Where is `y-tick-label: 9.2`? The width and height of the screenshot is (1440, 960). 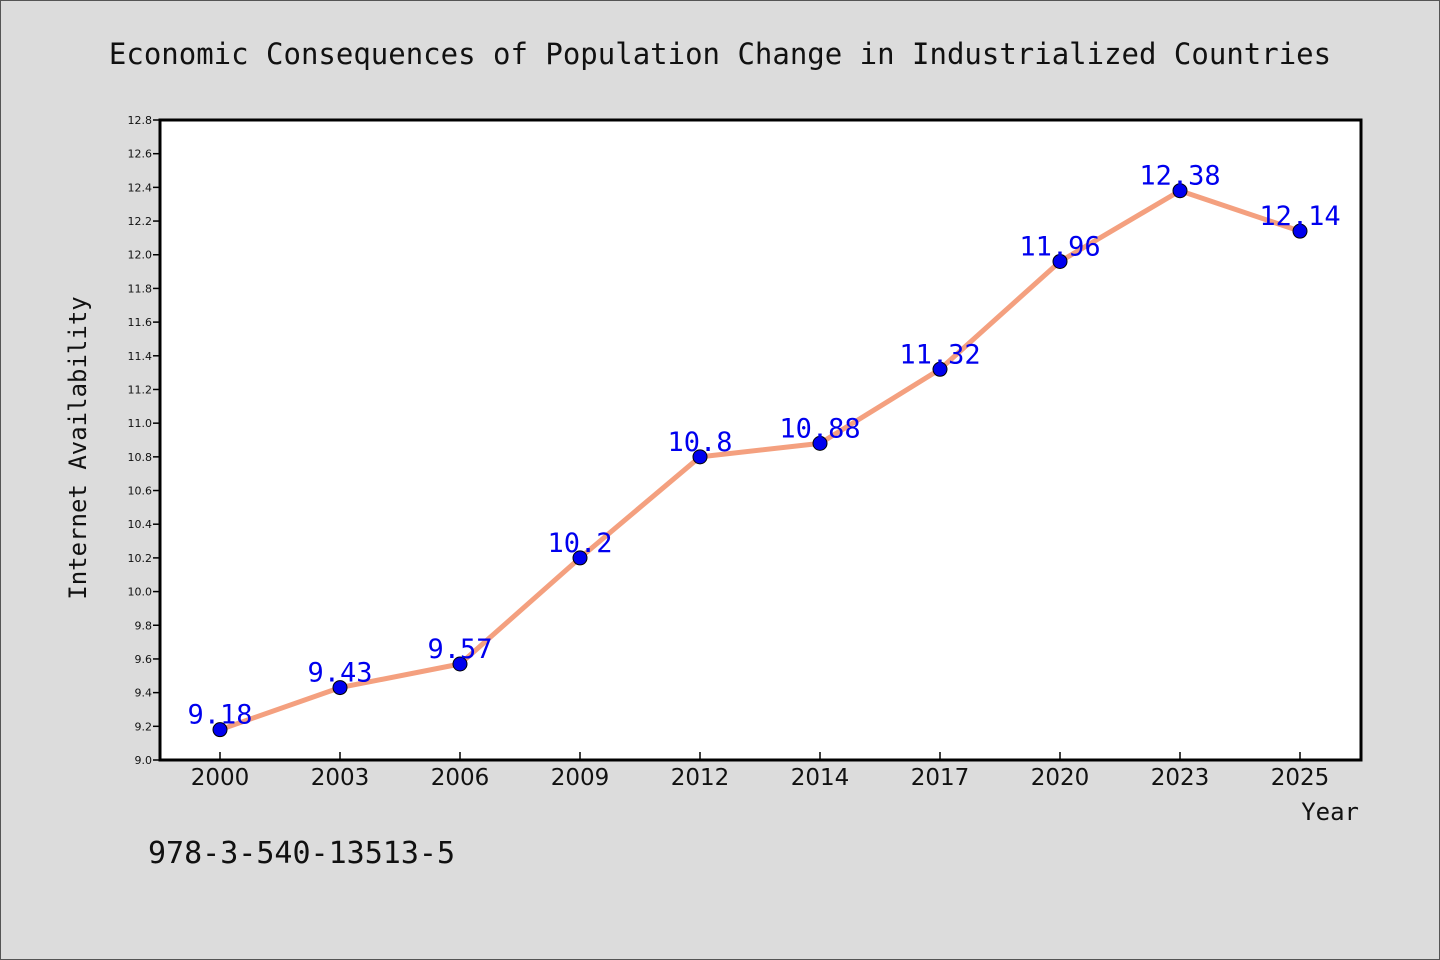 y-tick-label: 9.2 is located at coordinates (144, 726).